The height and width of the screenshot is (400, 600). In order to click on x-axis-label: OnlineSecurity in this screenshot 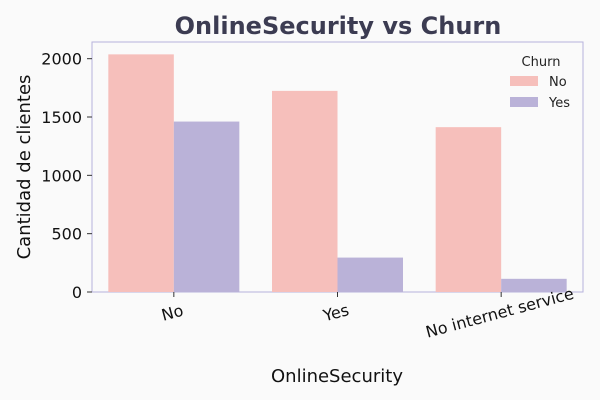, I will do `click(337, 376)`.